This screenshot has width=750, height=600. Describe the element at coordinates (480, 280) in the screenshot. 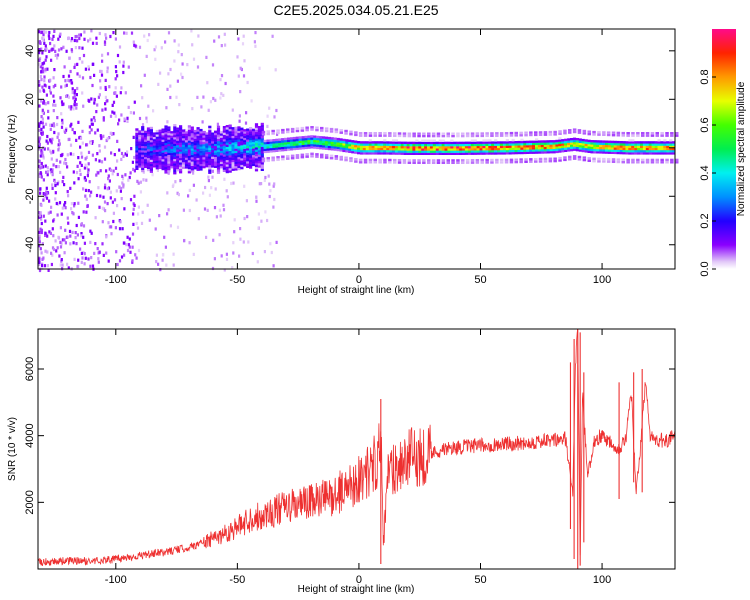

I see `x-tick-label: 50` at that location.